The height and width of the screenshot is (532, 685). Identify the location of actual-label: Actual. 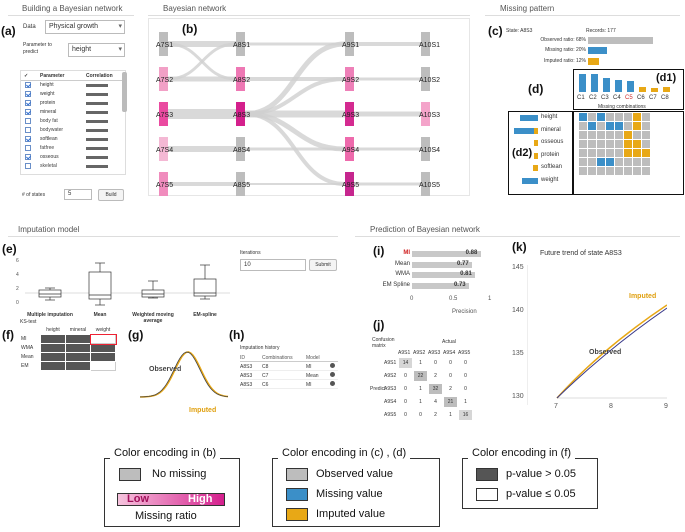
(449, 342).